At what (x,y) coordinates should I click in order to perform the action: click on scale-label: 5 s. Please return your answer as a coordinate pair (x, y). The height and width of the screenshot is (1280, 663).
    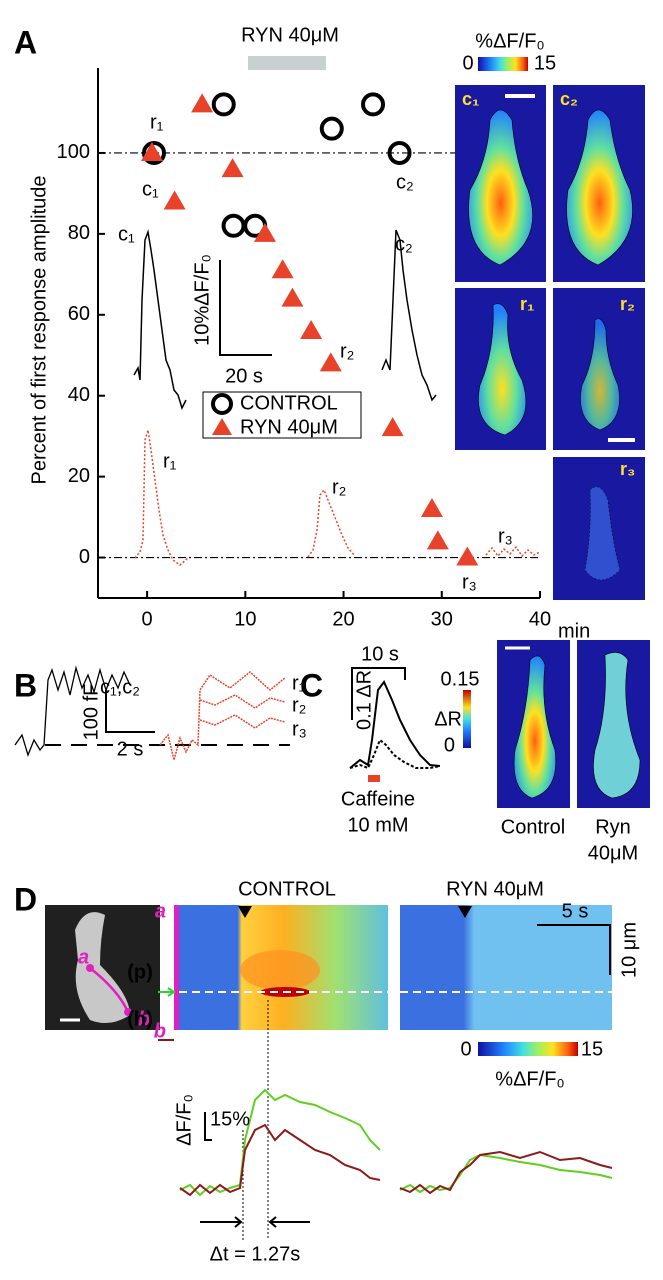
    Looking at the image, I should click on (575, 911).